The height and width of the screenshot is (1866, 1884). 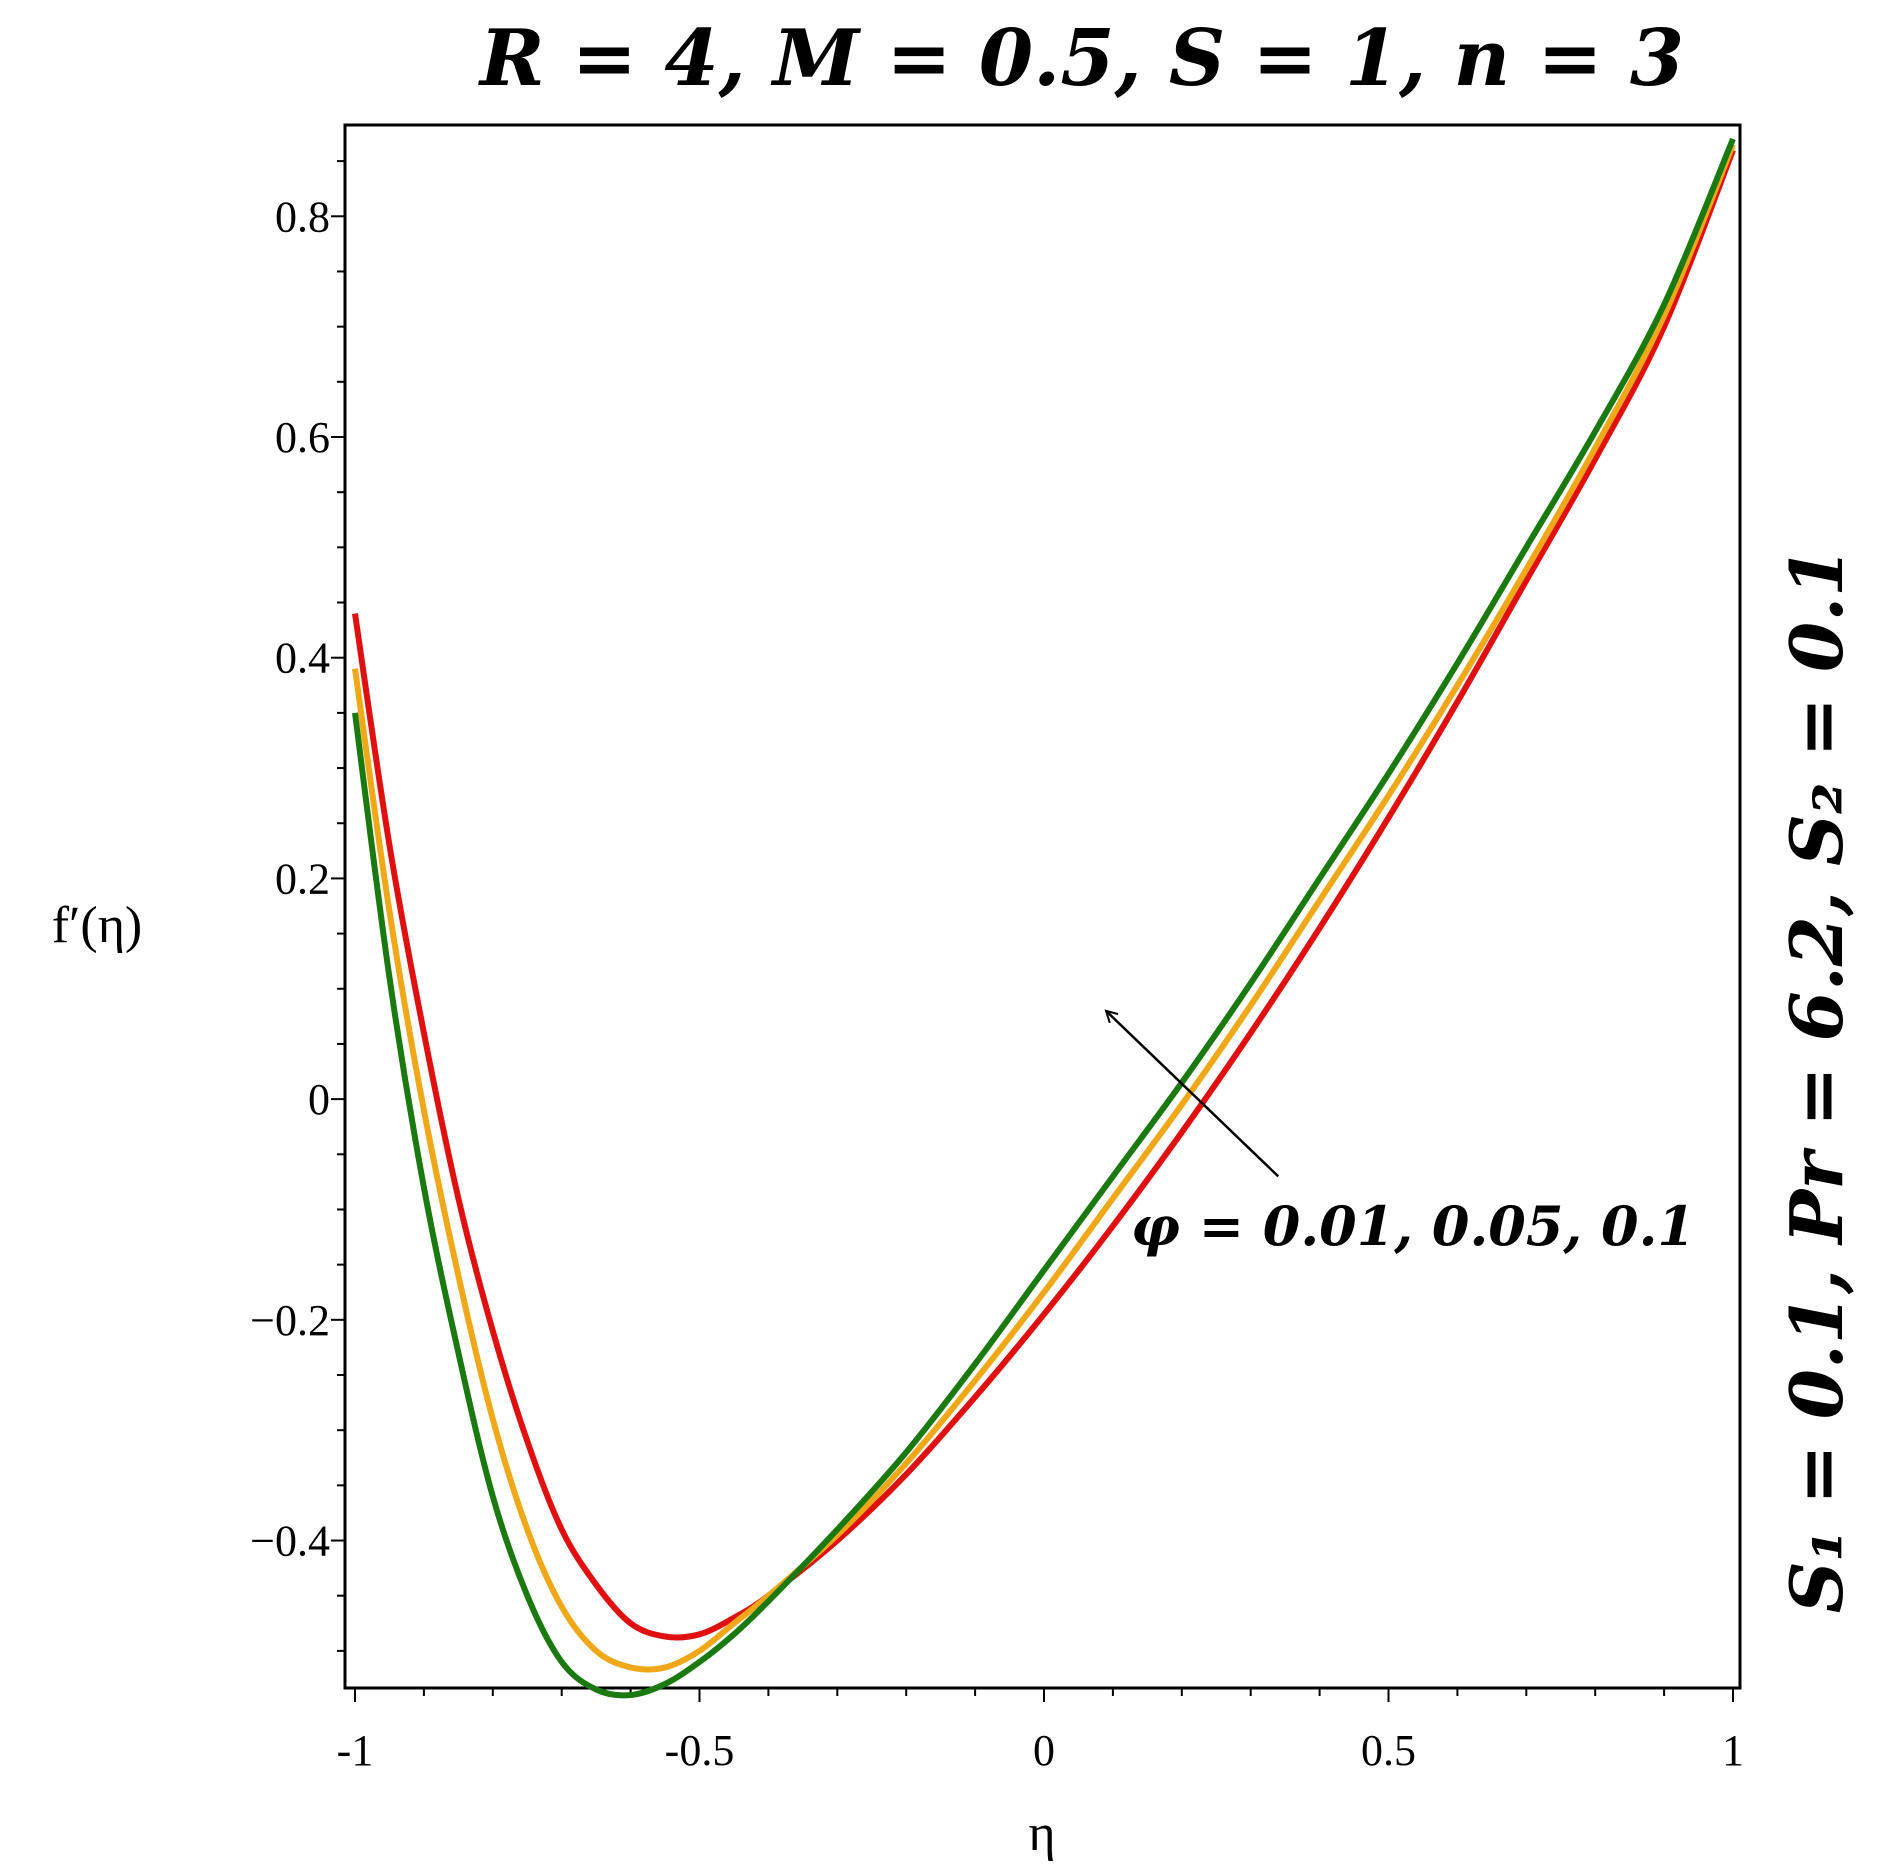 What do you see at coordinates (1044, 1750) in the screenshot?
I see `x-tick-label: 0` at bounding box center [1044, 1750].